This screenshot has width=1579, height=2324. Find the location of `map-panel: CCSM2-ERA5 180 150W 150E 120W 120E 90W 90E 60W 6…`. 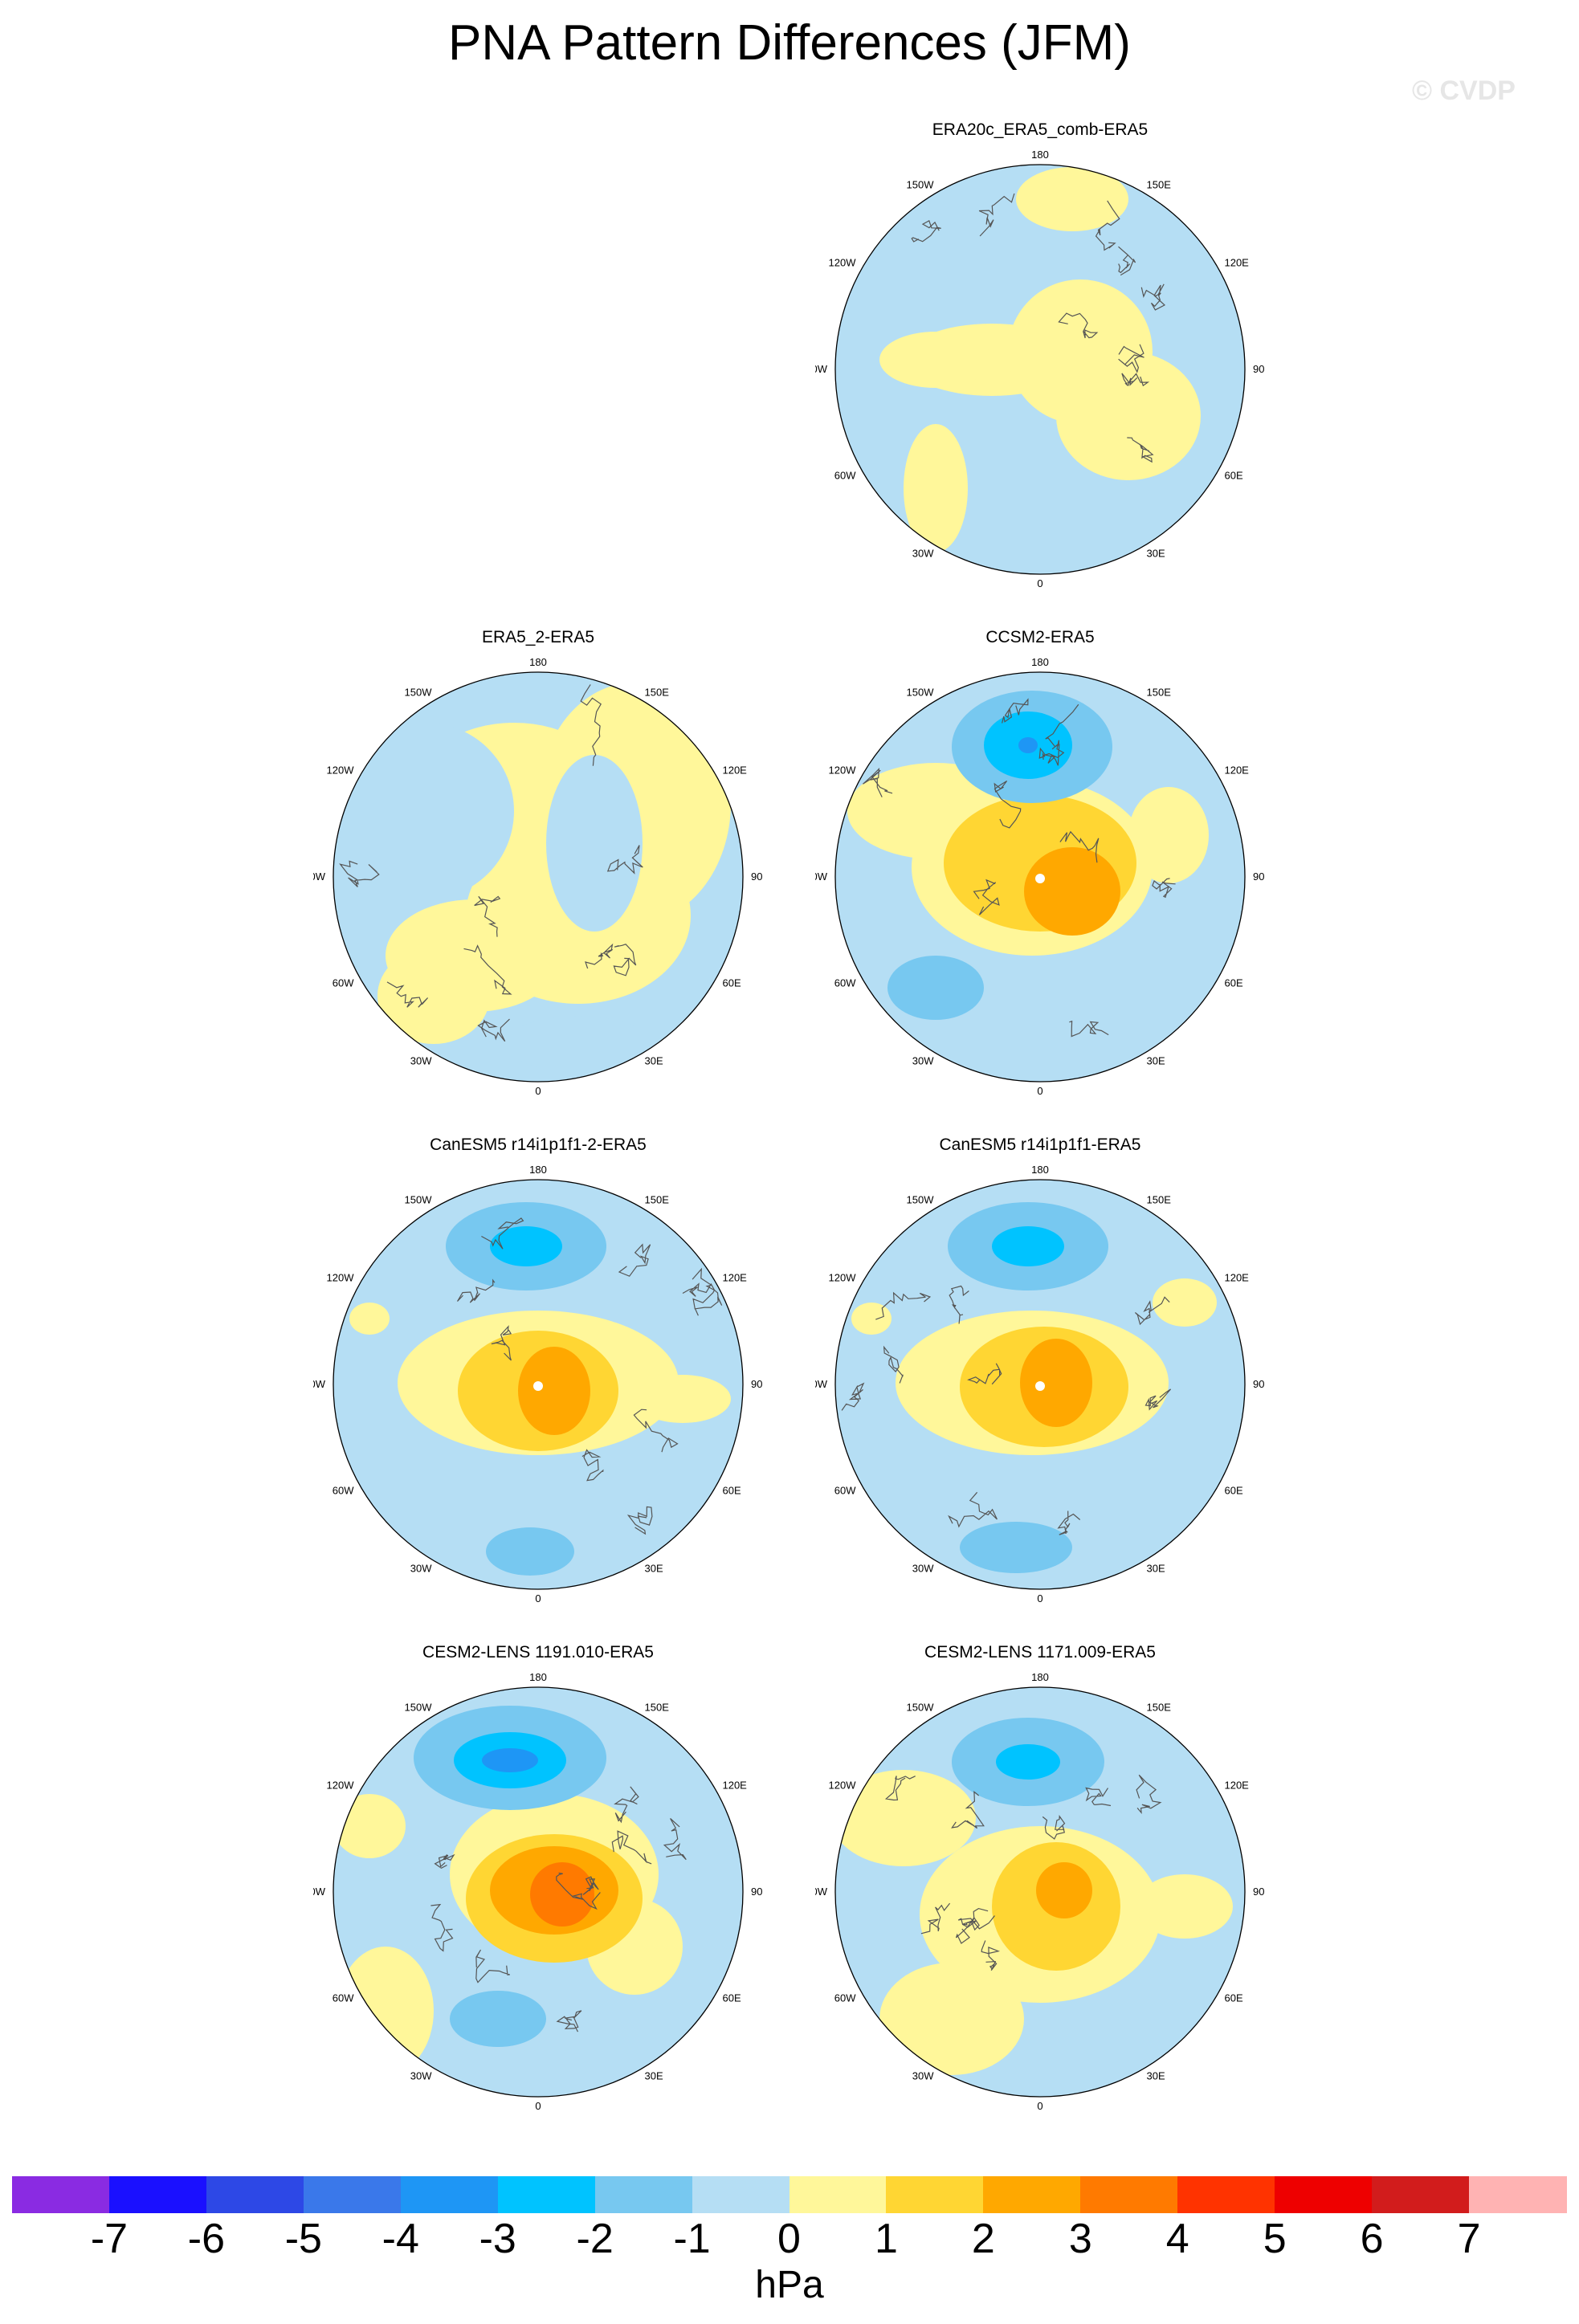

map-panel: CCSM2-ERA5 180 150W 150E 120W 120E 90W 90E 60W 6… is located at coordinates (1040, 877).